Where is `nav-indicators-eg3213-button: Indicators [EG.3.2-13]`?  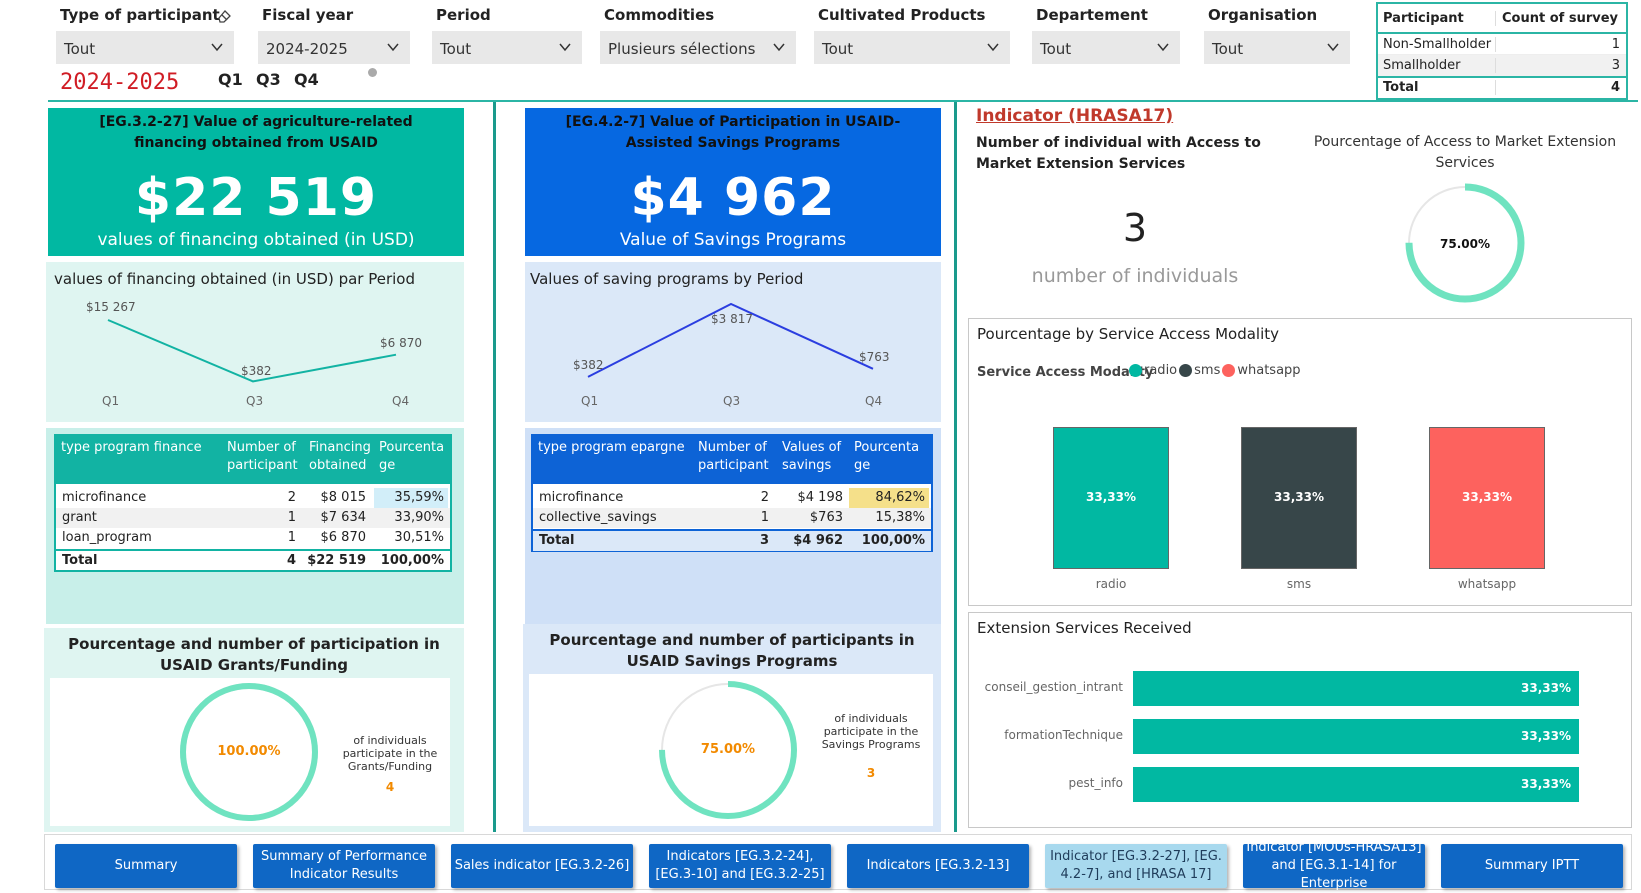 nav-indicators-eg3213-button: Indicators [EG.3.2-13] is located at coordinates (938, 866).